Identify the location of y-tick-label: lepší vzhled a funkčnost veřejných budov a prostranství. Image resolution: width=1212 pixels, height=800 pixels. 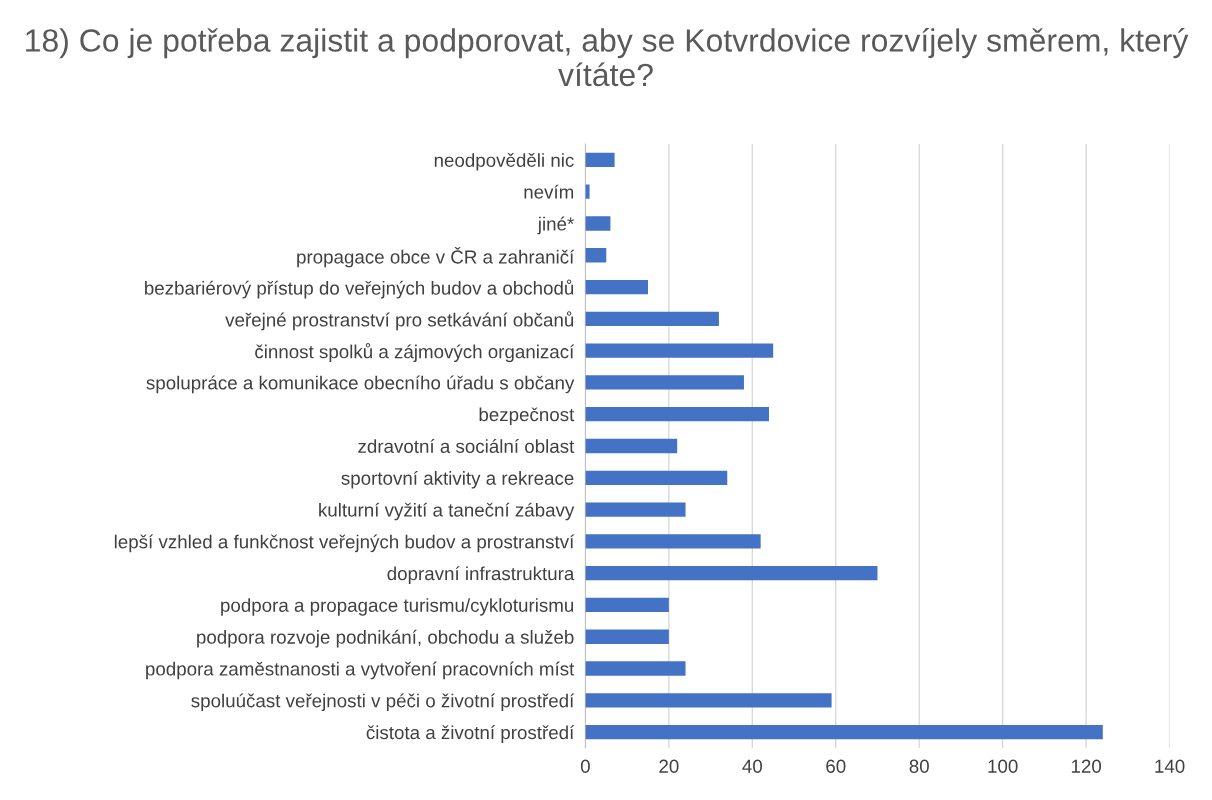
(344, 543).